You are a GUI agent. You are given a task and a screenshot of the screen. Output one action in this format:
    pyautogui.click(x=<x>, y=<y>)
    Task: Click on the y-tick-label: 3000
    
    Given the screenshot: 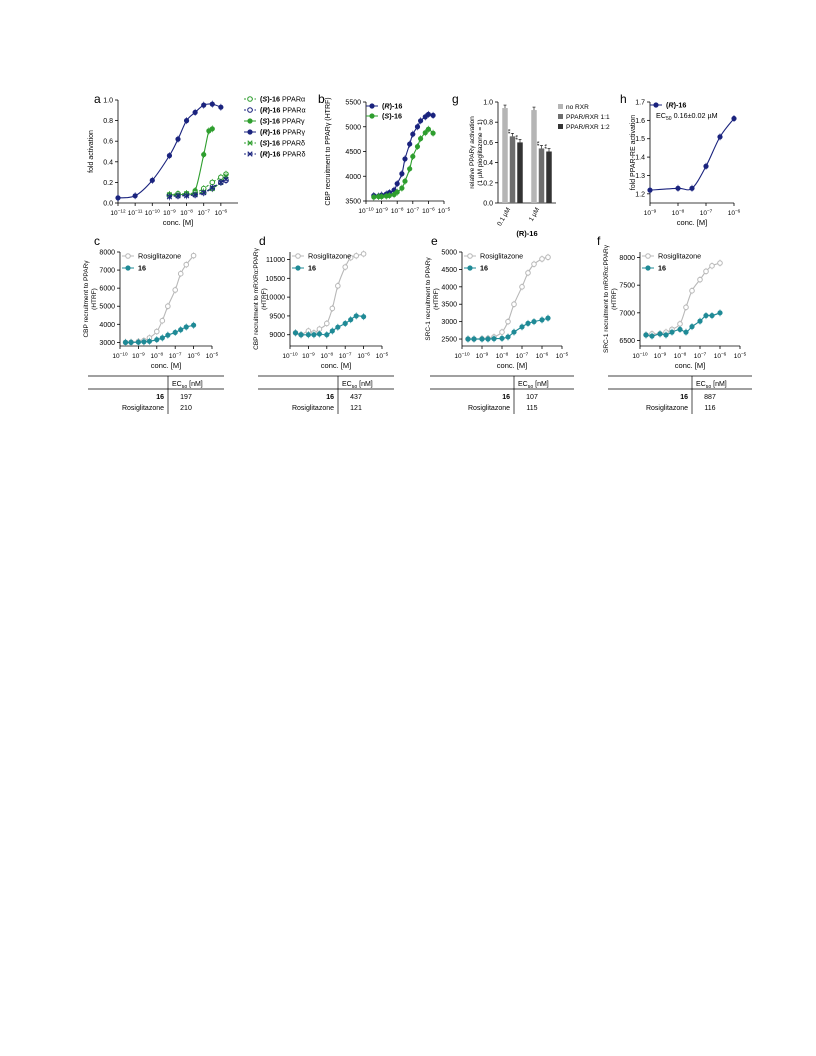 What is the action you would take?
    pyautogui.click(x=449, y=322)
    